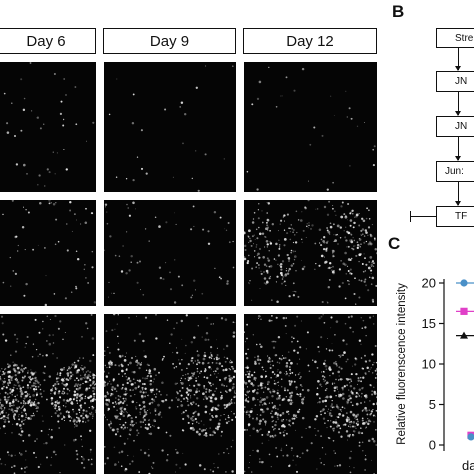  I want to click on microscopy-panel-r1-c2, so click(170, 127).